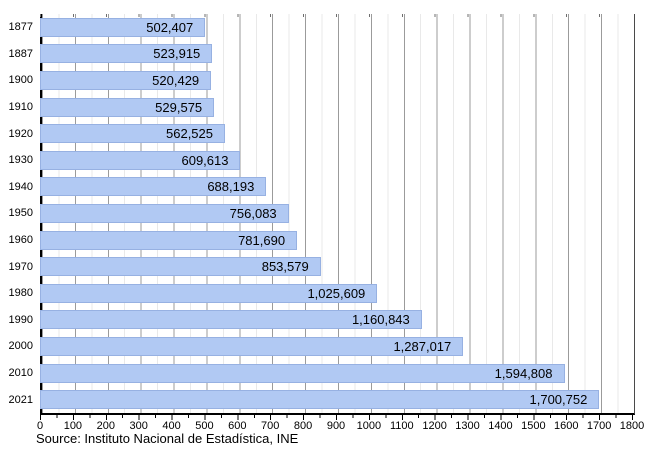 The image size is (650, 450). What do you see at coordinates (20, 133) in the screenshot?
I see `year-label: 1920` at bounding box center [20, 133].